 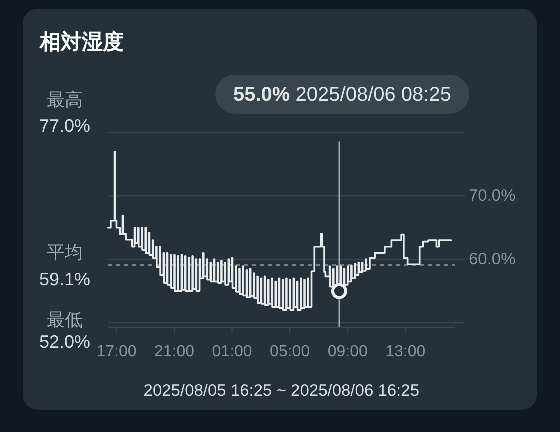 What do you see at coordinates (343, 95) in the screenshot?
I see `text: 55.0% 2025/08/06 08:25` at bounding box center [343, 95].